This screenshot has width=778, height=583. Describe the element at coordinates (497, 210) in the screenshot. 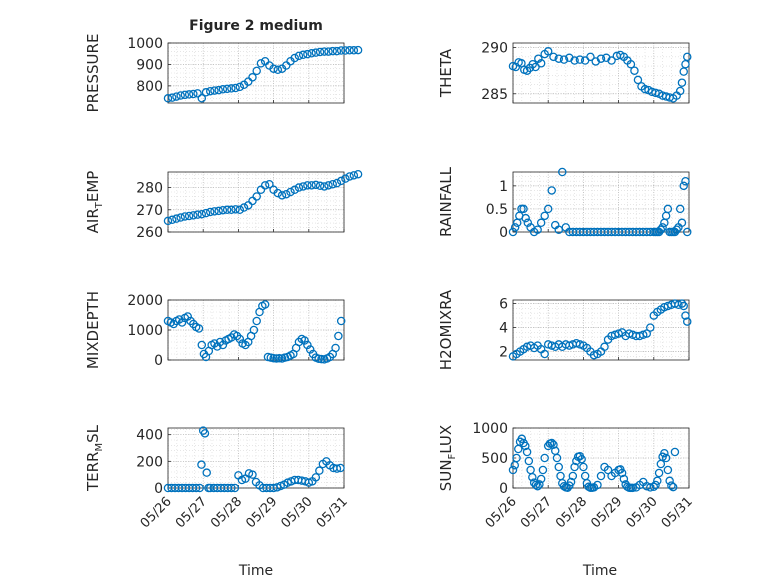

I see `y-tick-label: 0.5` at that location.